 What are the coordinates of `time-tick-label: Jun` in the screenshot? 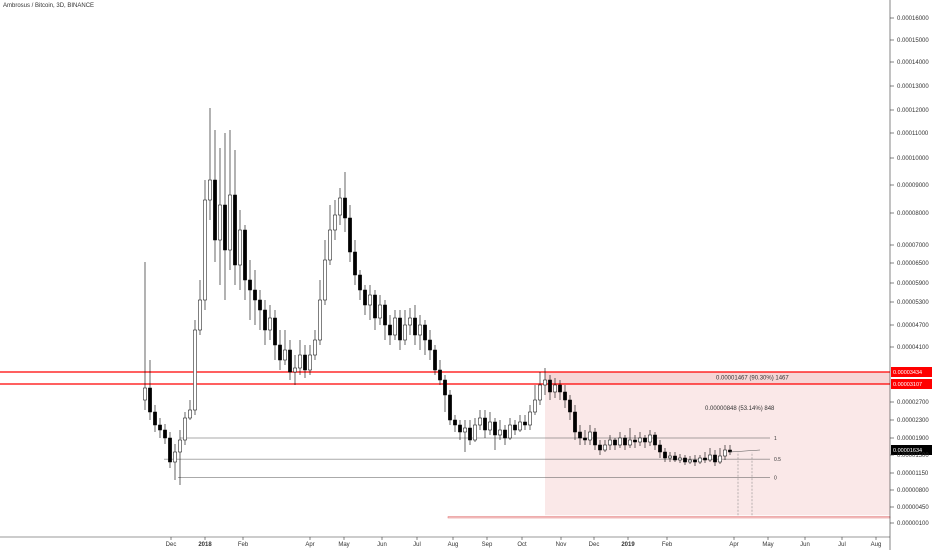 It's located at (382, 545).